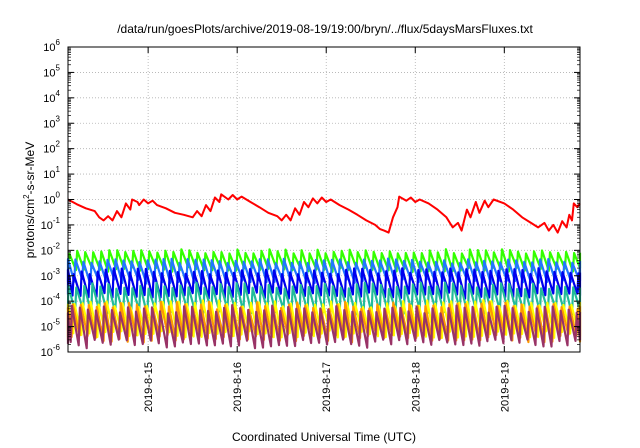 This screenshot has width=640, height=448. I want to click on y-tick-label: 10⁻⁴, so click(51, 300).